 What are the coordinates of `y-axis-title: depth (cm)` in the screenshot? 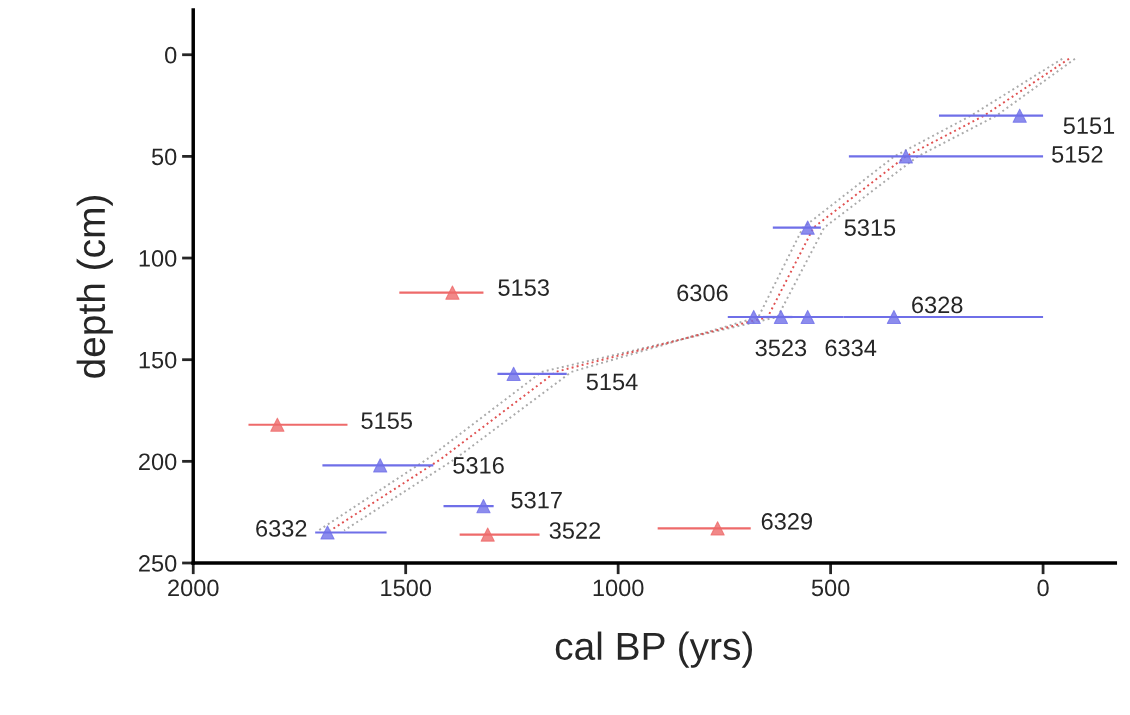 It's located at (94, 286).